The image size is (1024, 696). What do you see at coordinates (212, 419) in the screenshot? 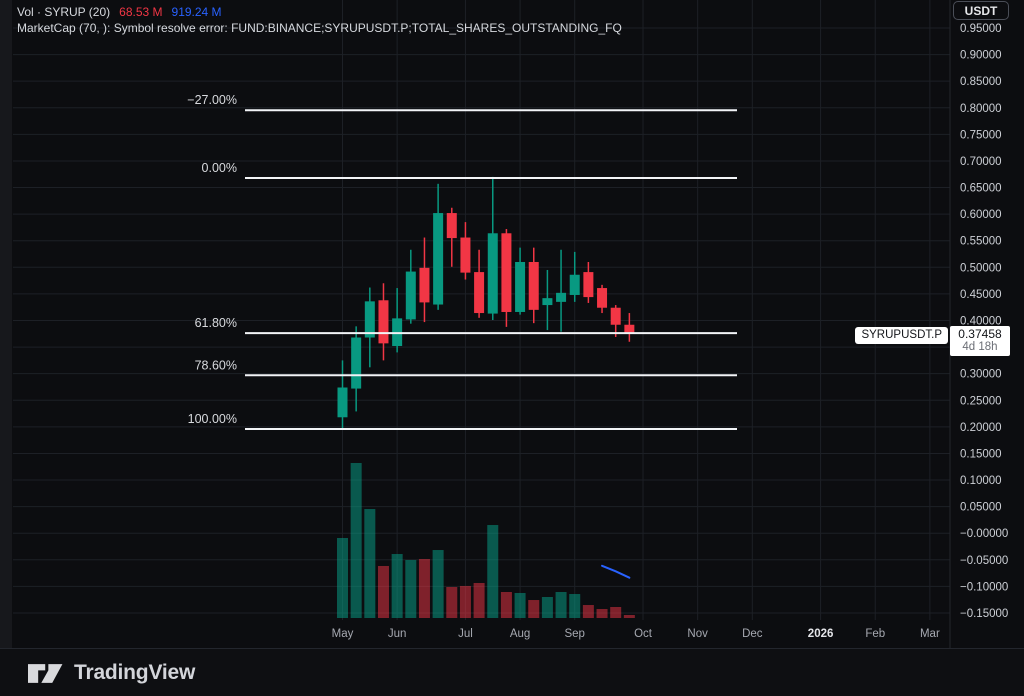
I see `fib-level-label: 100.00%` at bounding box center [212, 419].